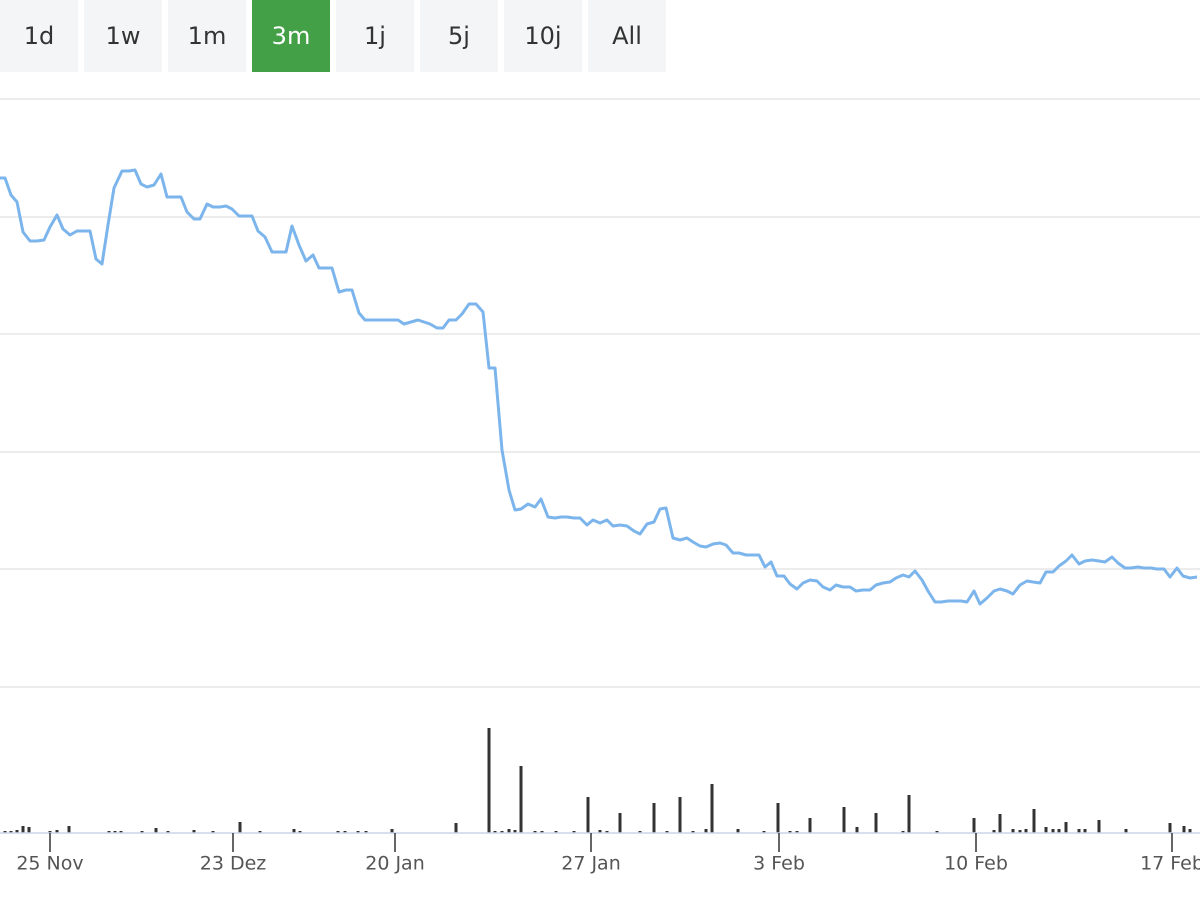 This screenshot has height=900, width=1200. I want to click on range-button: 1j, so click(375, 36).